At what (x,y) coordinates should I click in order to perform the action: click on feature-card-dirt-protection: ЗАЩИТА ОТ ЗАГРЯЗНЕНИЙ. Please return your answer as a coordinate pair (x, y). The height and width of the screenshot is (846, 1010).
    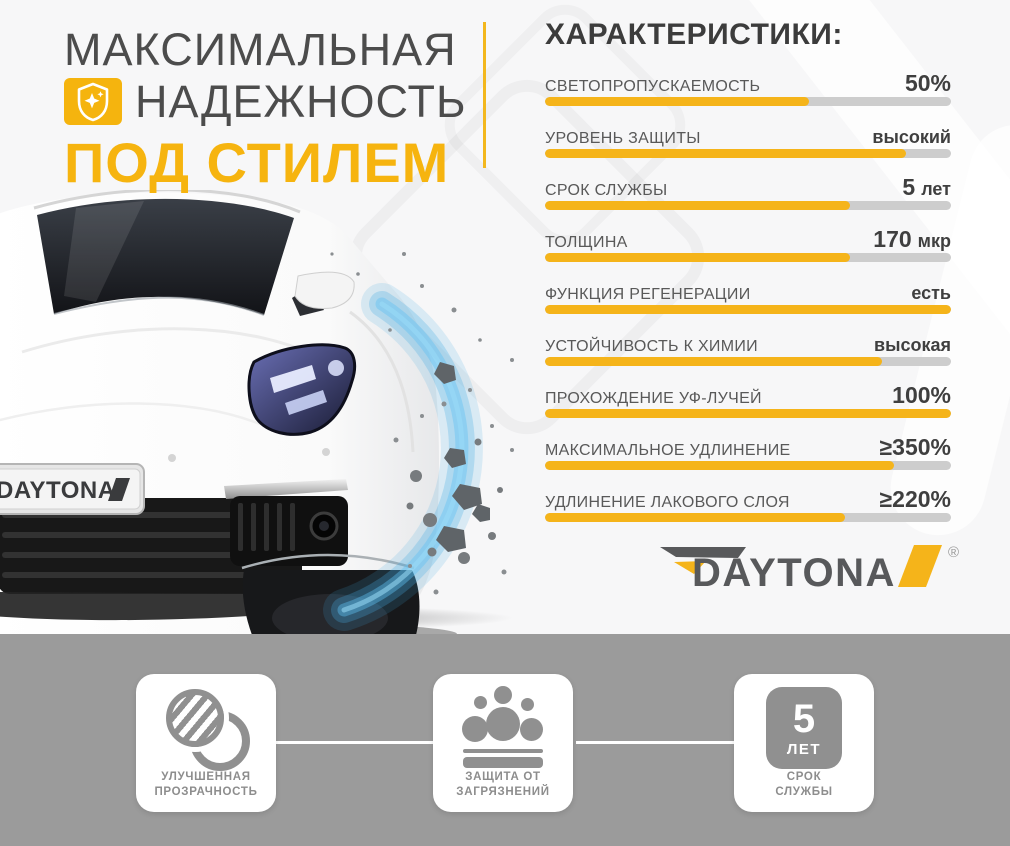
    Looking at the image, I should click on (503, 743).